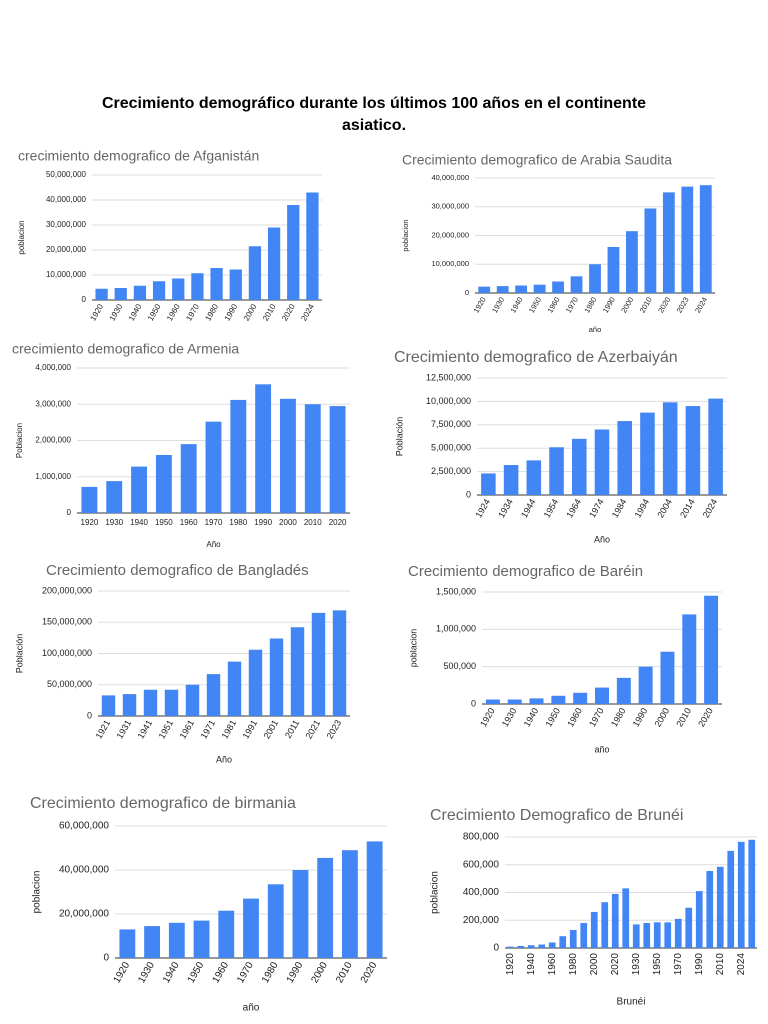 The height and width of the screenshot is (1024, 768). What do you see at coordinates (664, 508) in the screenshot?
I see `x-tick-label: 2004` at bounding box center [664, 508].